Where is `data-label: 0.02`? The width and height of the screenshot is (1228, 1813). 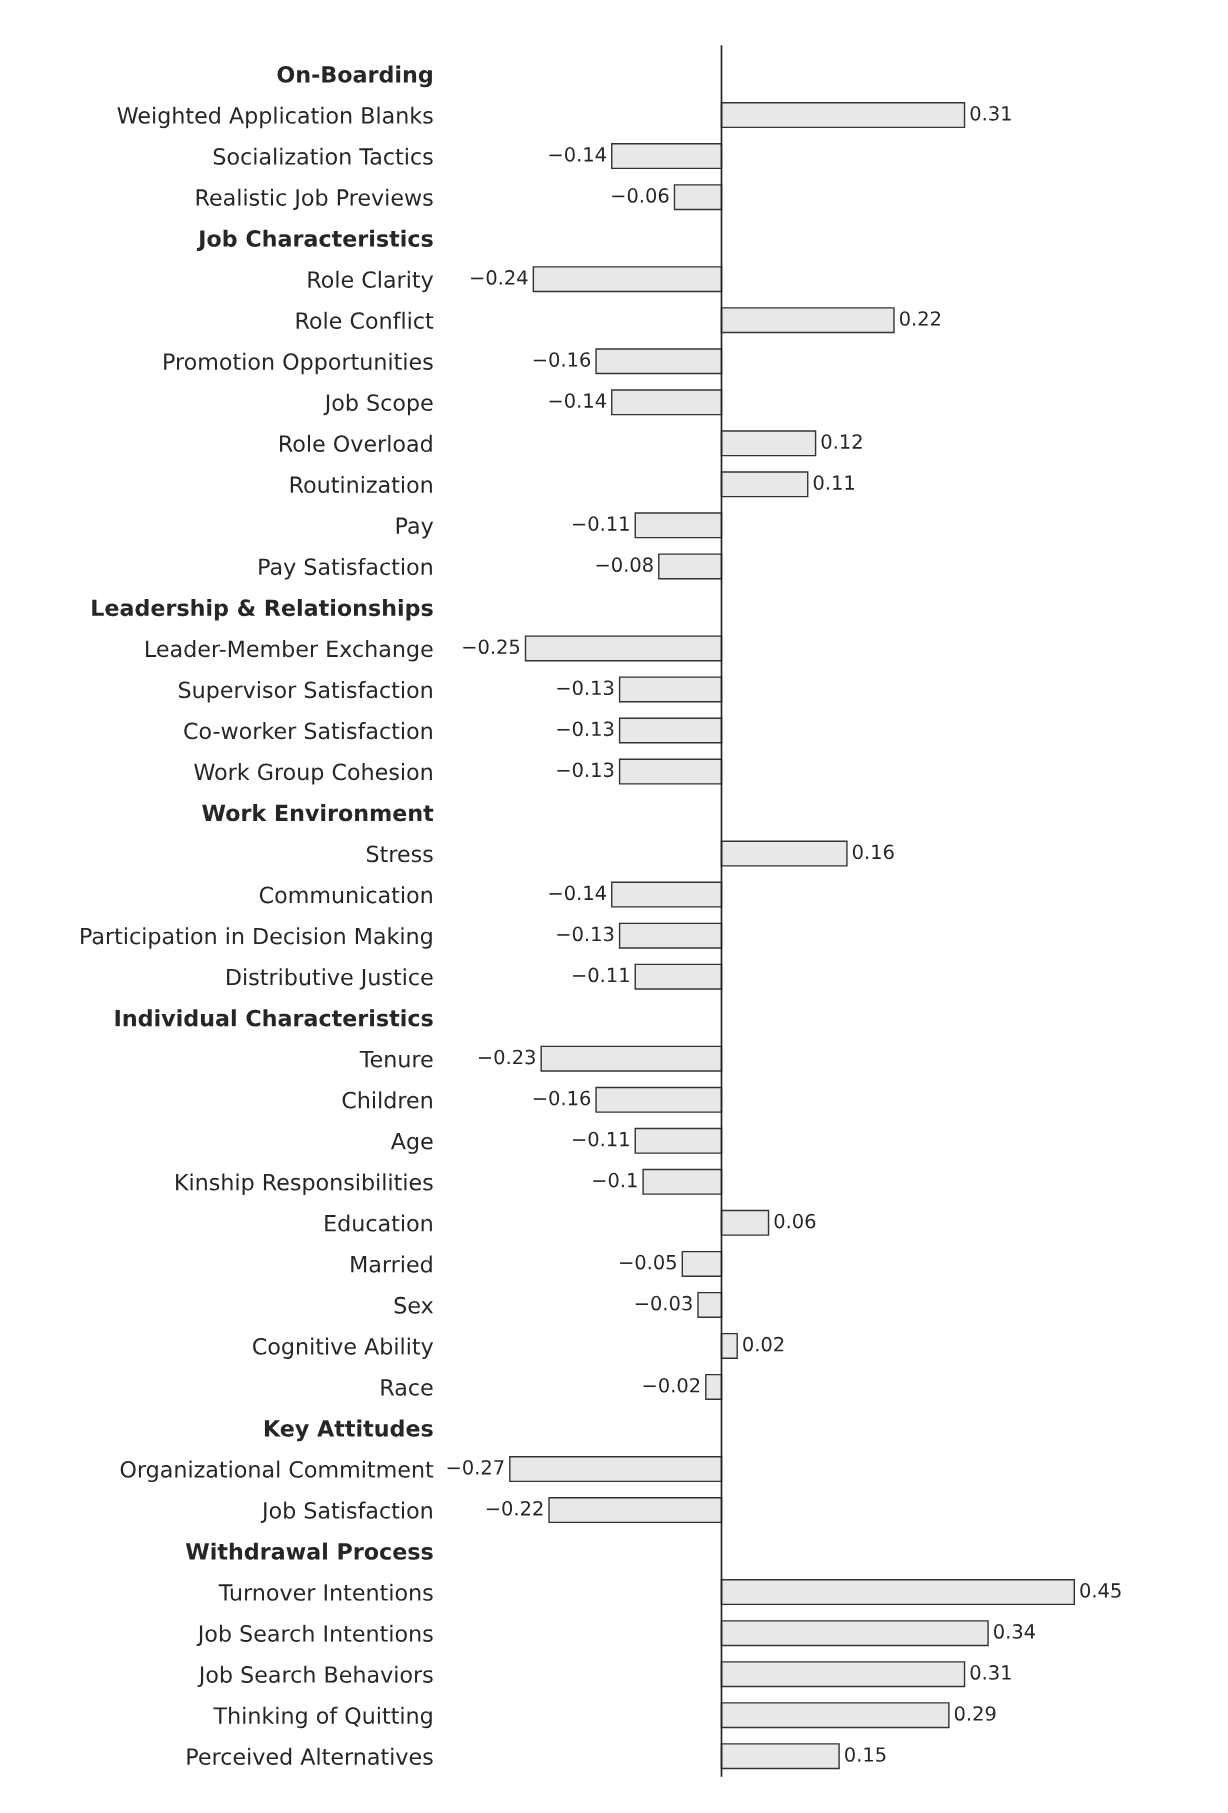
data-label: 0.02 is located at coordinates (763, 1344).